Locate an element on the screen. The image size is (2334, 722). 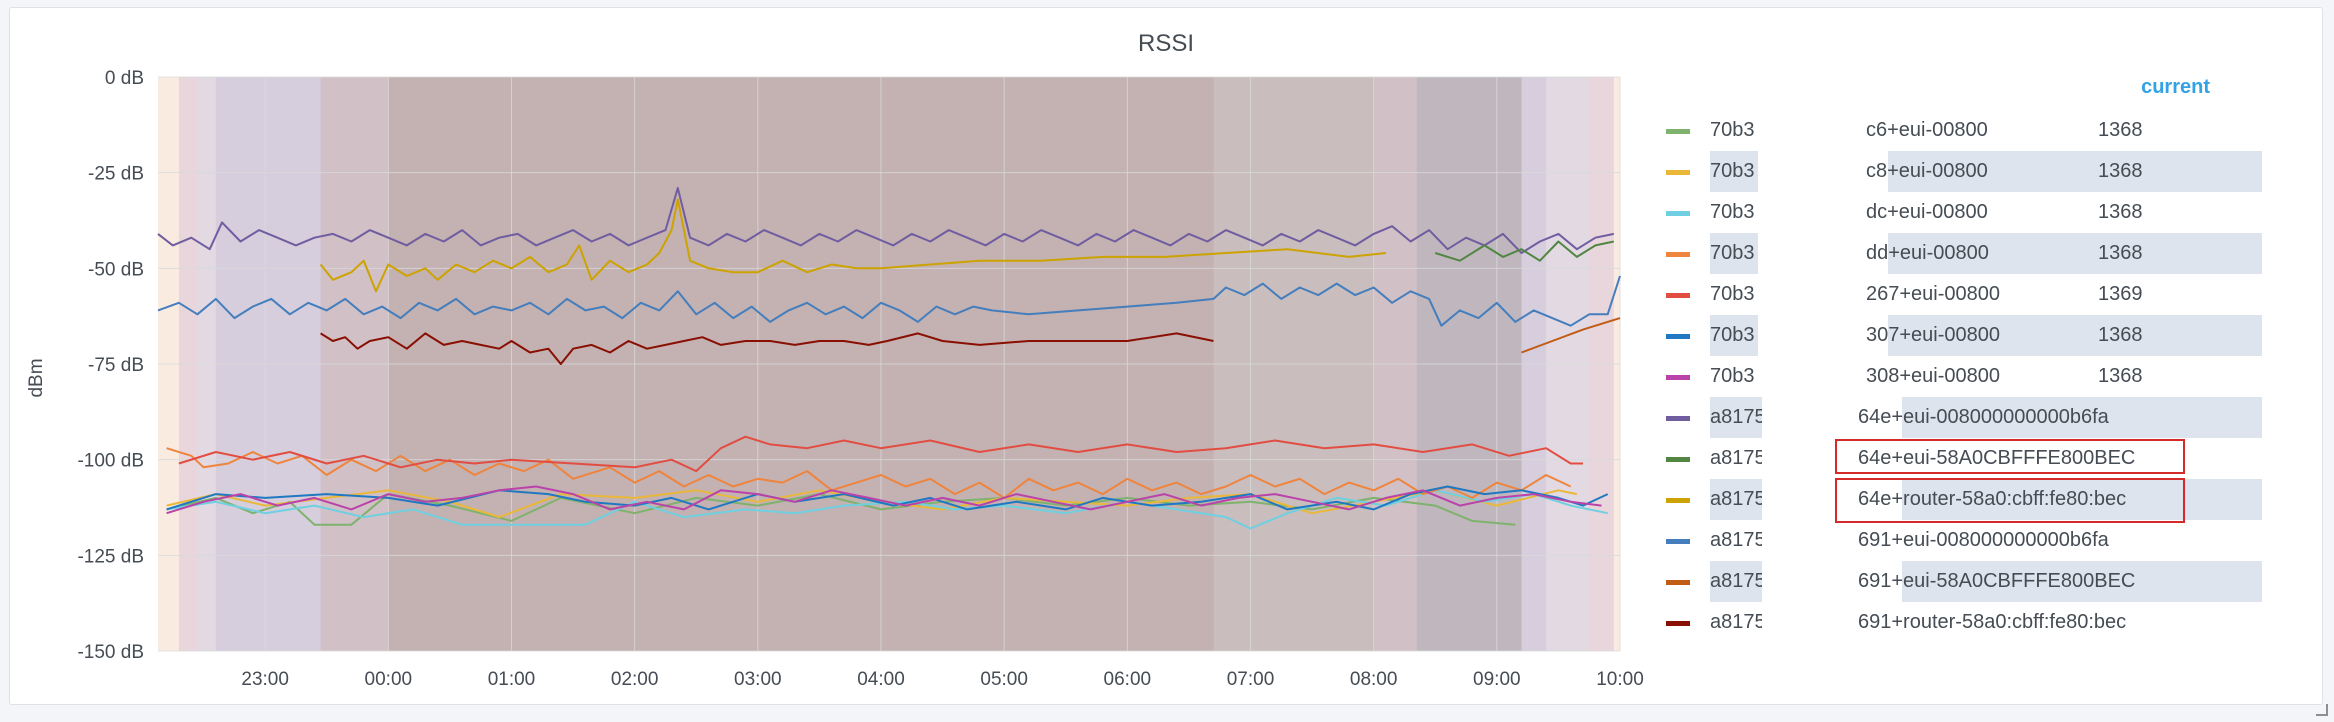
x-tick-label: 09:00 is located at coordinates (1497, 679).